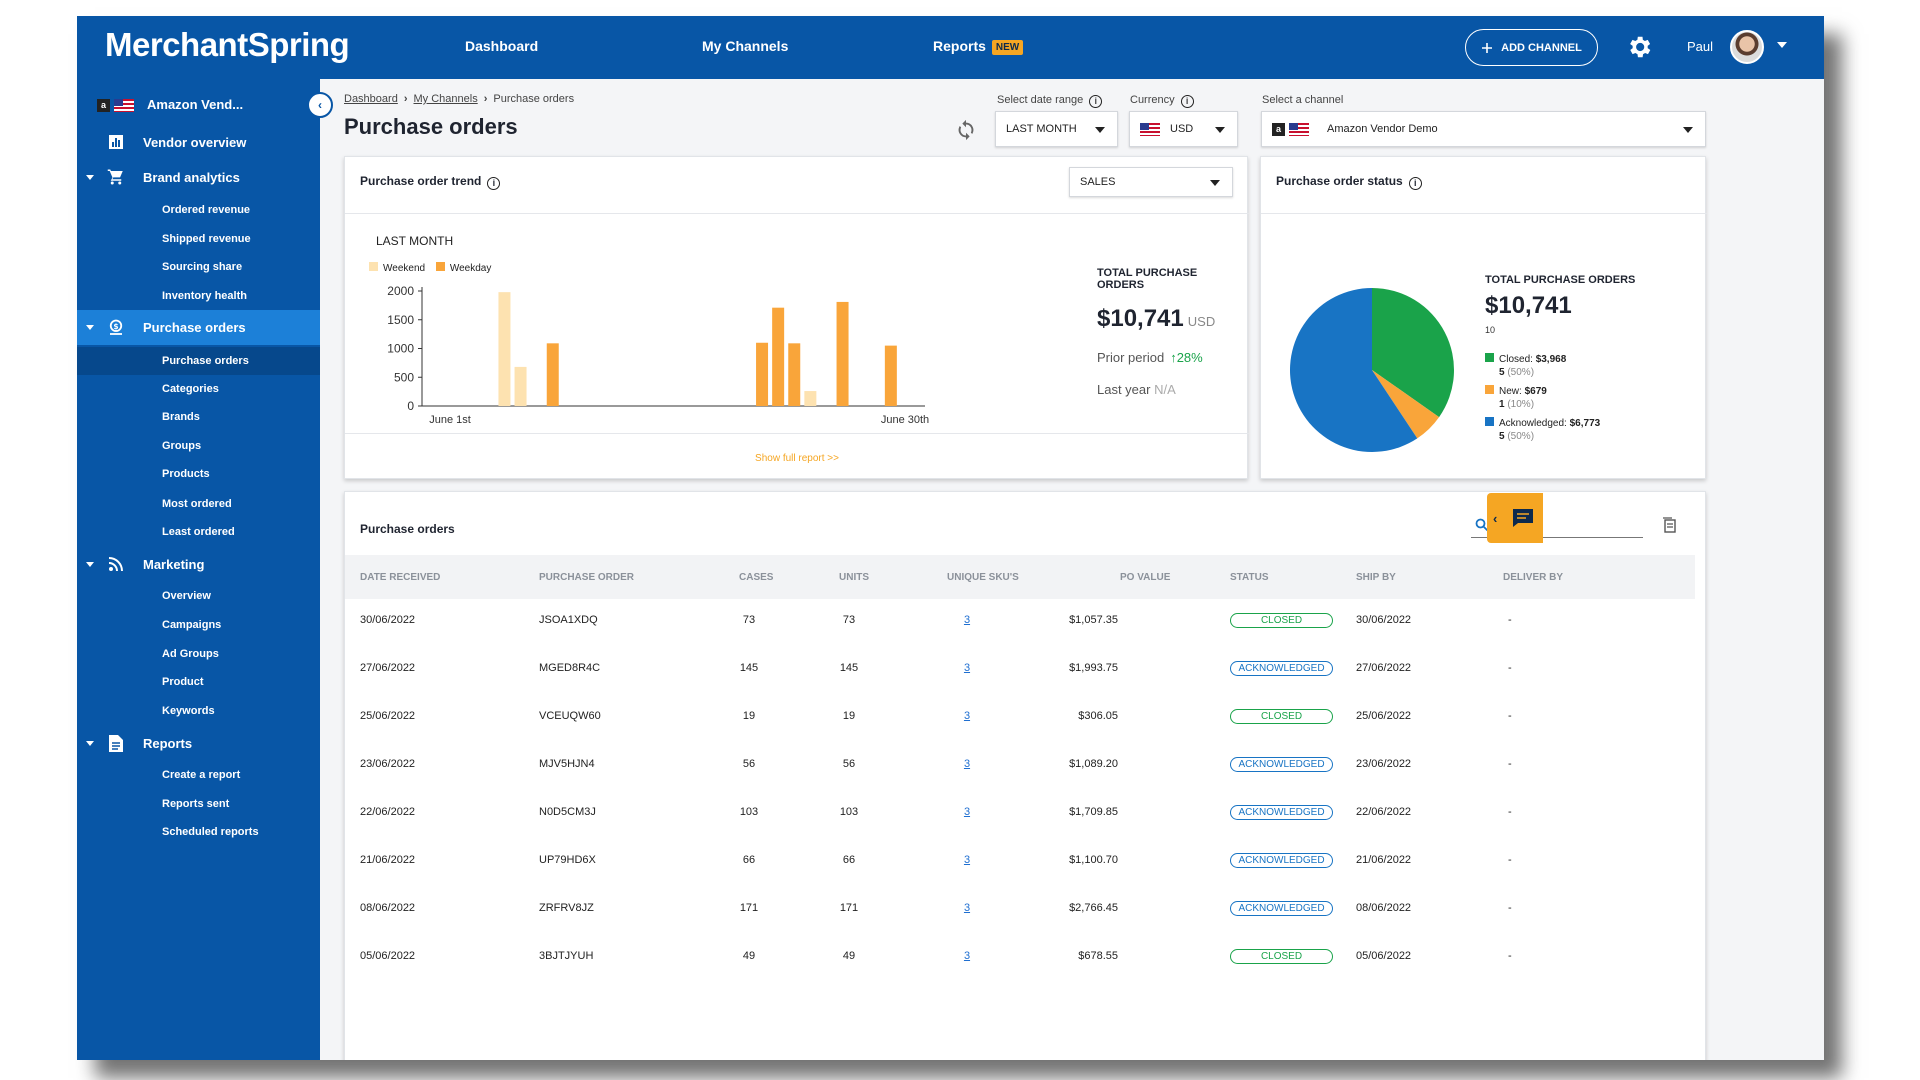 This screenshot has height=1080, width=1920. Describe the element at coordinates (400, 577) in the screenshot. I see `column-header: DATE RECEIVED` at that location.